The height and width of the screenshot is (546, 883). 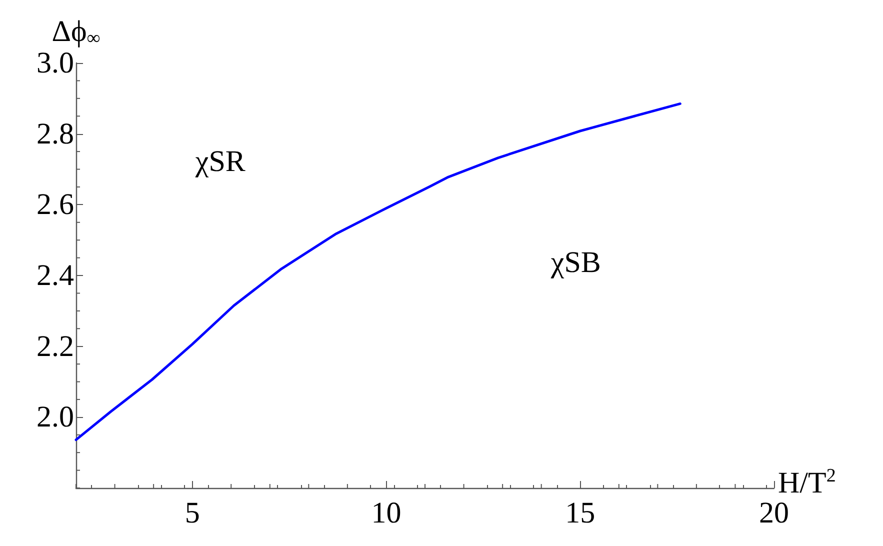 I want to click on y-tick-label: 3.0, so click(x=55, y=63).